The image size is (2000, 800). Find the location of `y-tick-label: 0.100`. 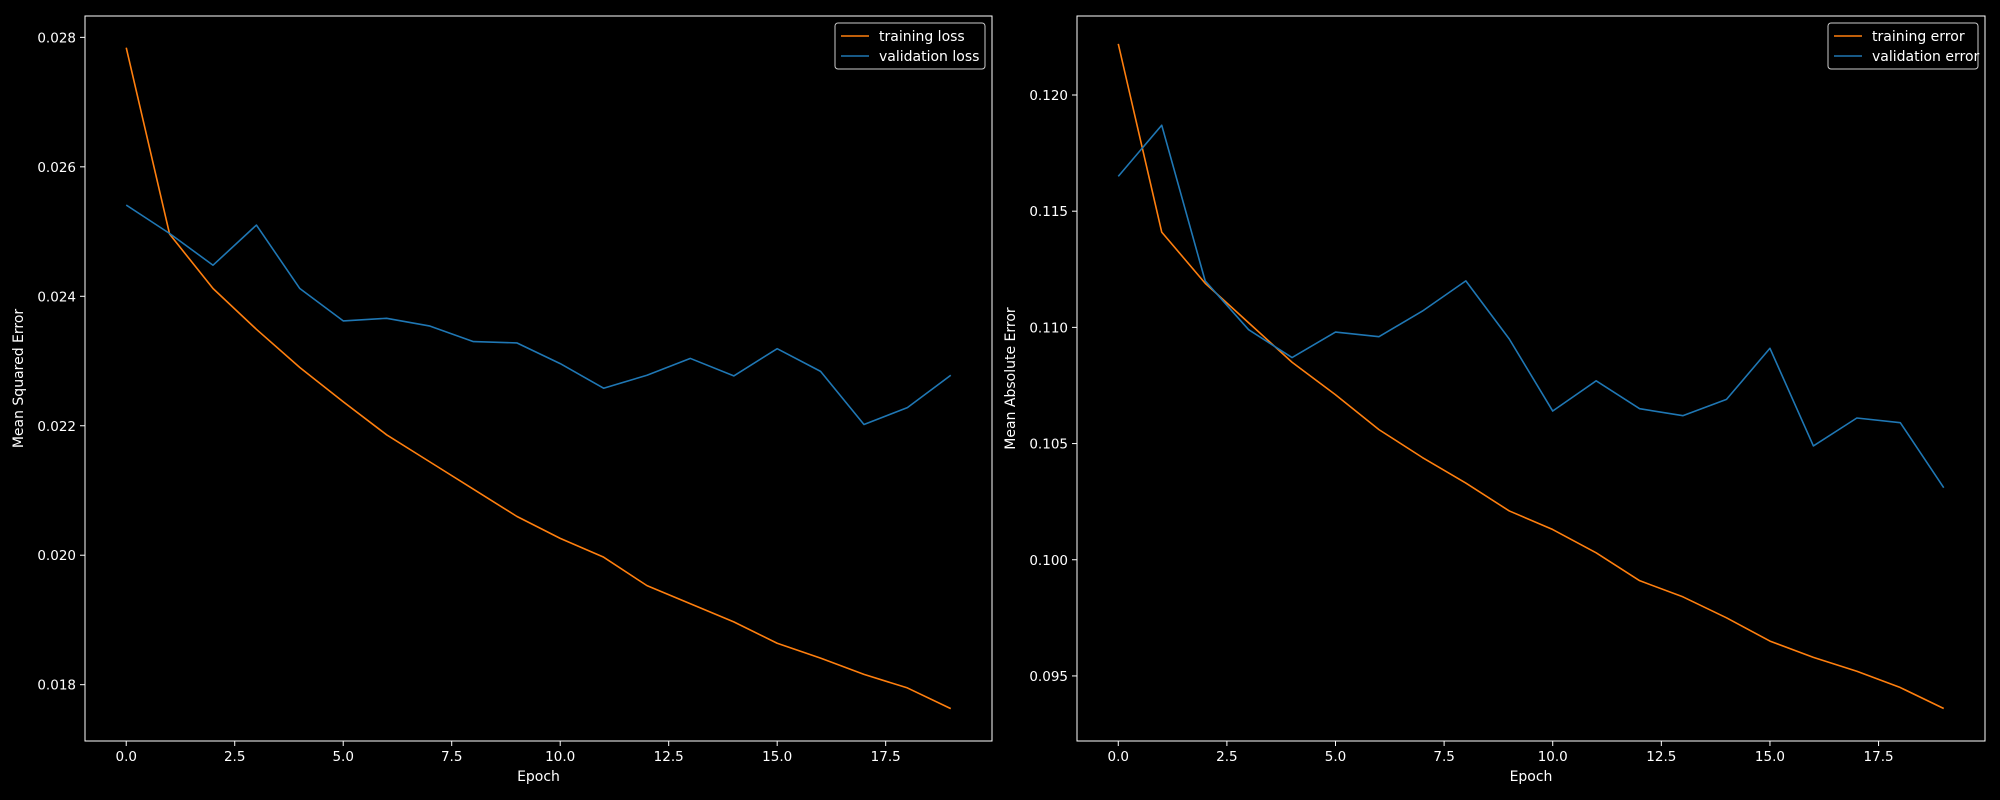

y-tick-label: 0.100 is located at coordinates (1048, 561).